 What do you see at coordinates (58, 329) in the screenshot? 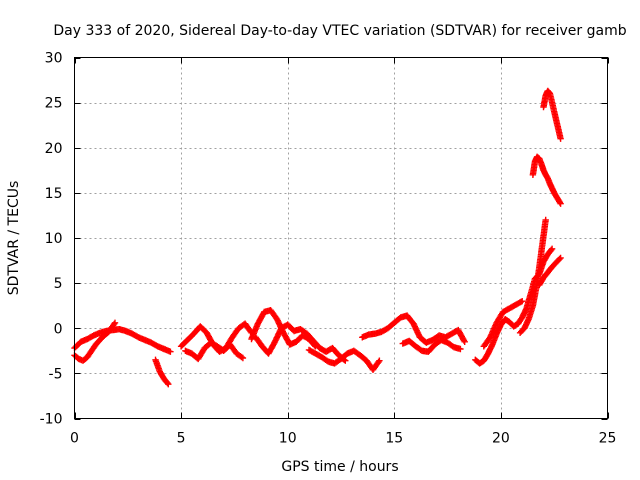
I see `y-tick-label: 0` at bounding box center [58, 329].